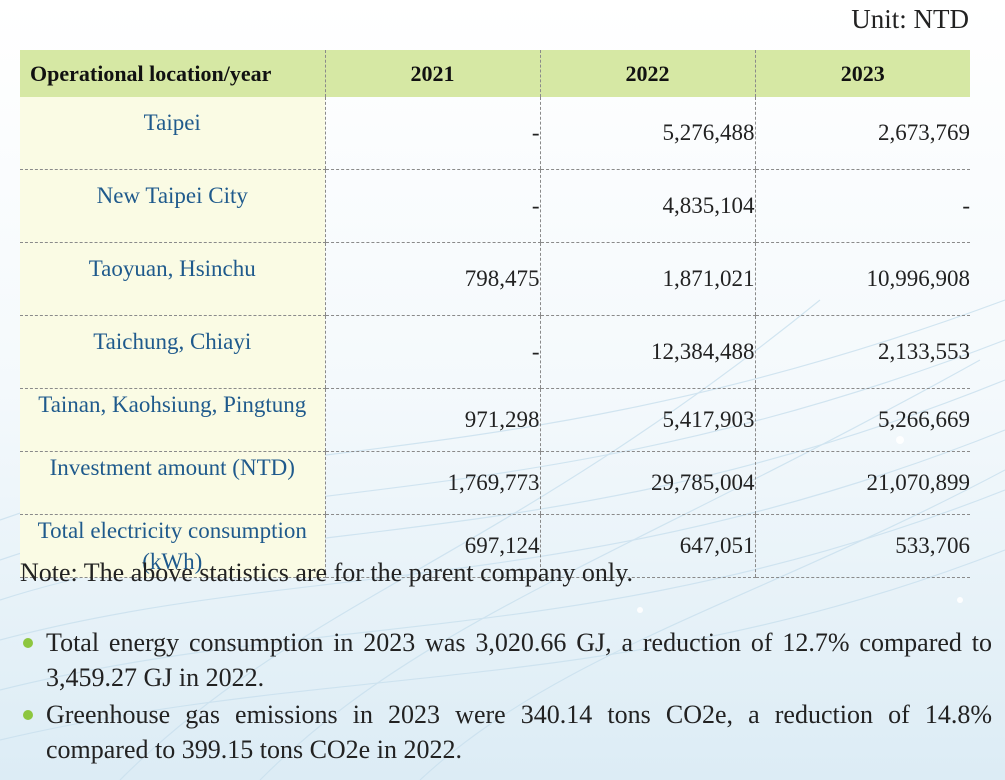  Describe the element at coordinates (862, 206) in the screenshot. I see `value-2023: -` at that location.